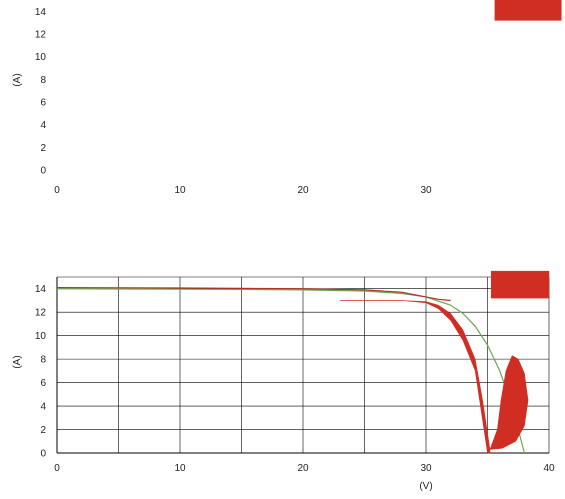 Image resolution: width=565 pixels, height=499 pixels. What do you see at coordinates (549, 468) in the screenshot?
I see `x-tick-label: 40` at bounding box center [549, 468].